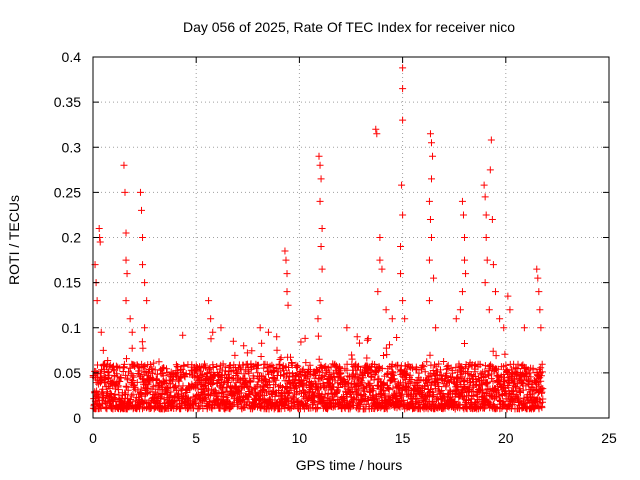 This screenshot has width=640, height=480. What do you see at coordinates (67, 283) in the screenshot?
I see `y-tick-label: 0.15` at bounding box center [67, 283].